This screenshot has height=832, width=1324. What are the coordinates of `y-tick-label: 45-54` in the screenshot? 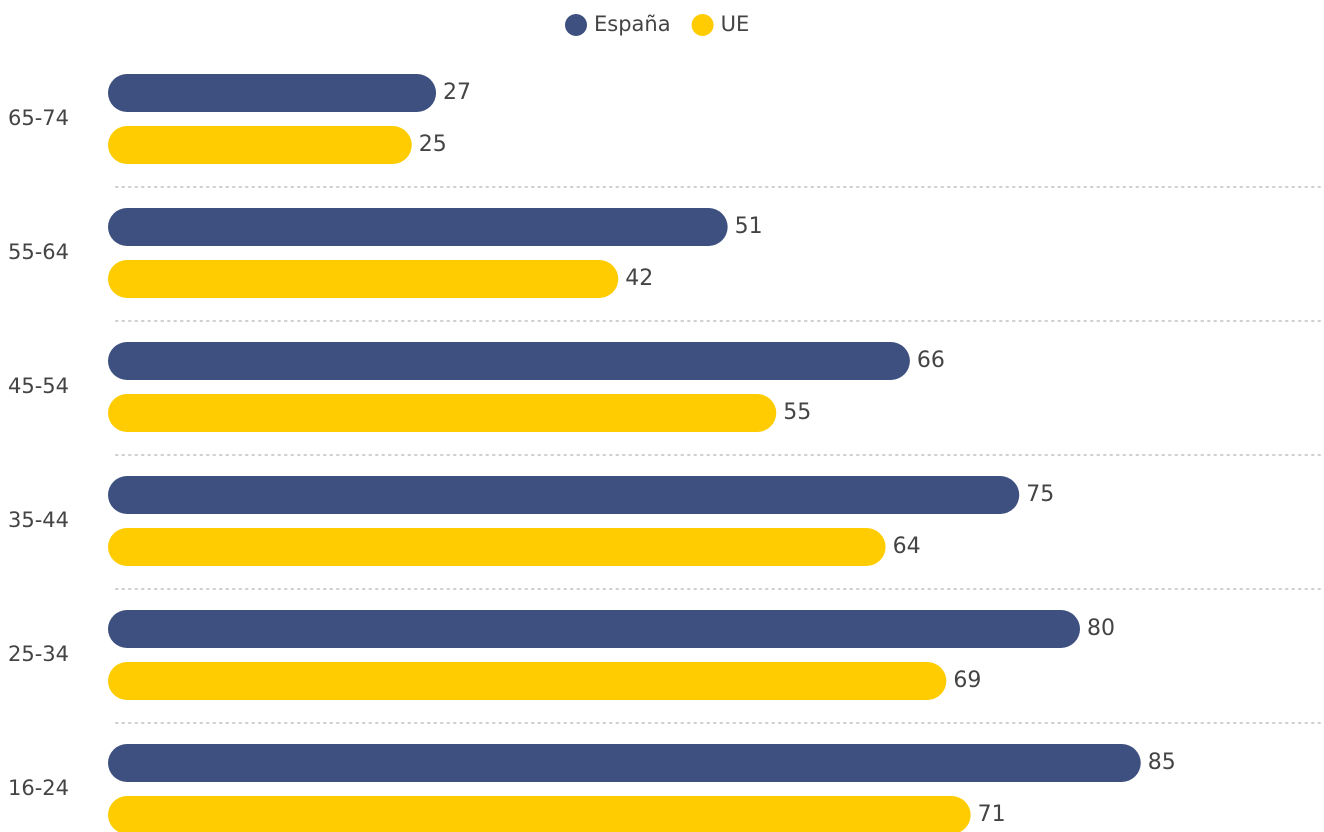 It's located at (38, 386).